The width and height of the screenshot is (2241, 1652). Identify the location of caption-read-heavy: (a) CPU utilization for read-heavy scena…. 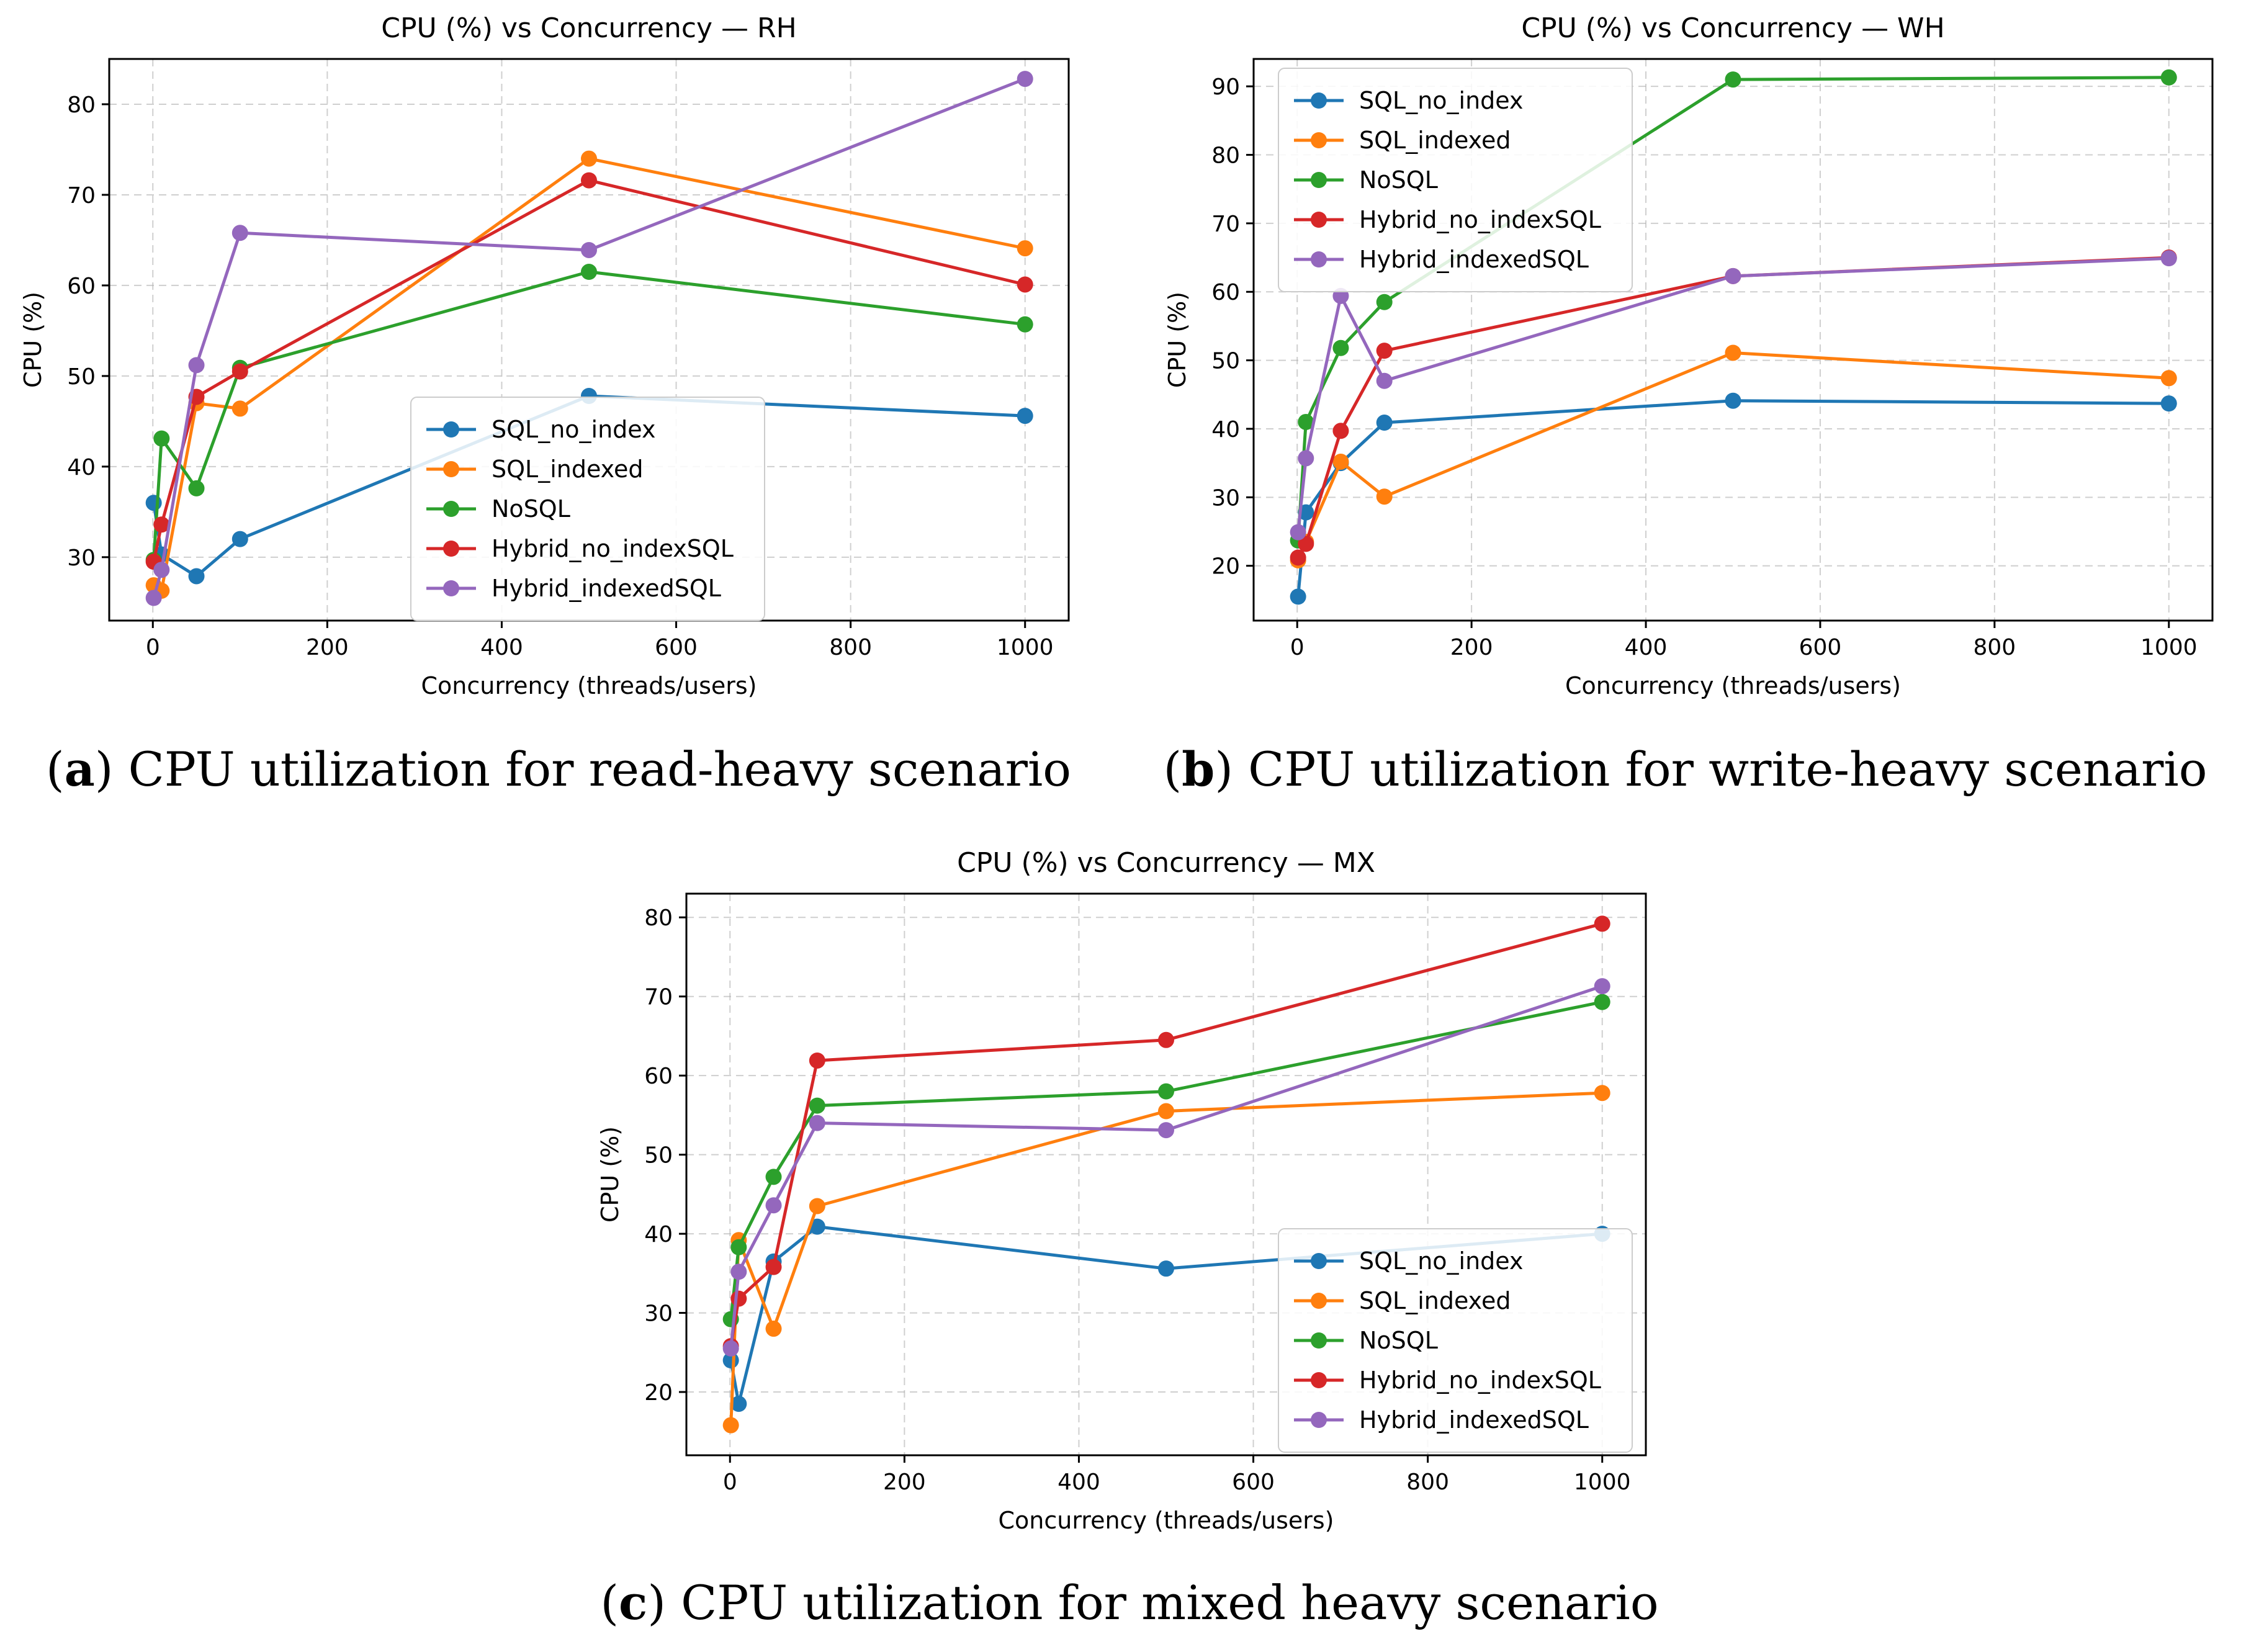
(558, 769).